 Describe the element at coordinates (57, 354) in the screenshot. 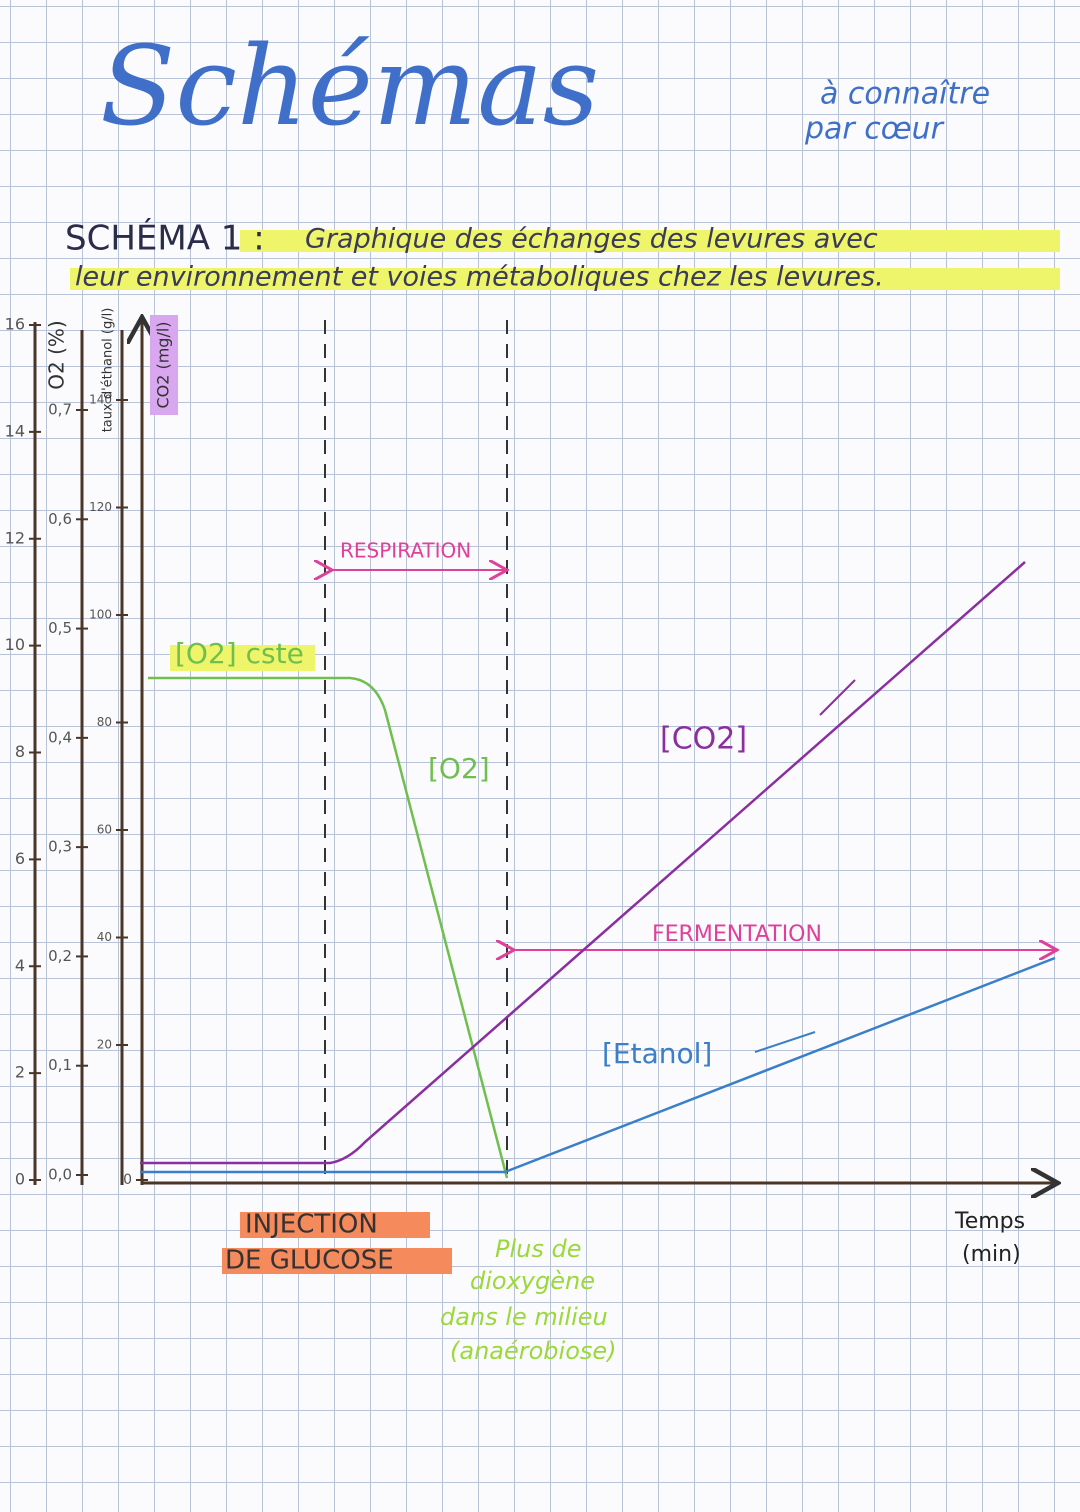

I see `axis-label: O2 (%)` at that location.